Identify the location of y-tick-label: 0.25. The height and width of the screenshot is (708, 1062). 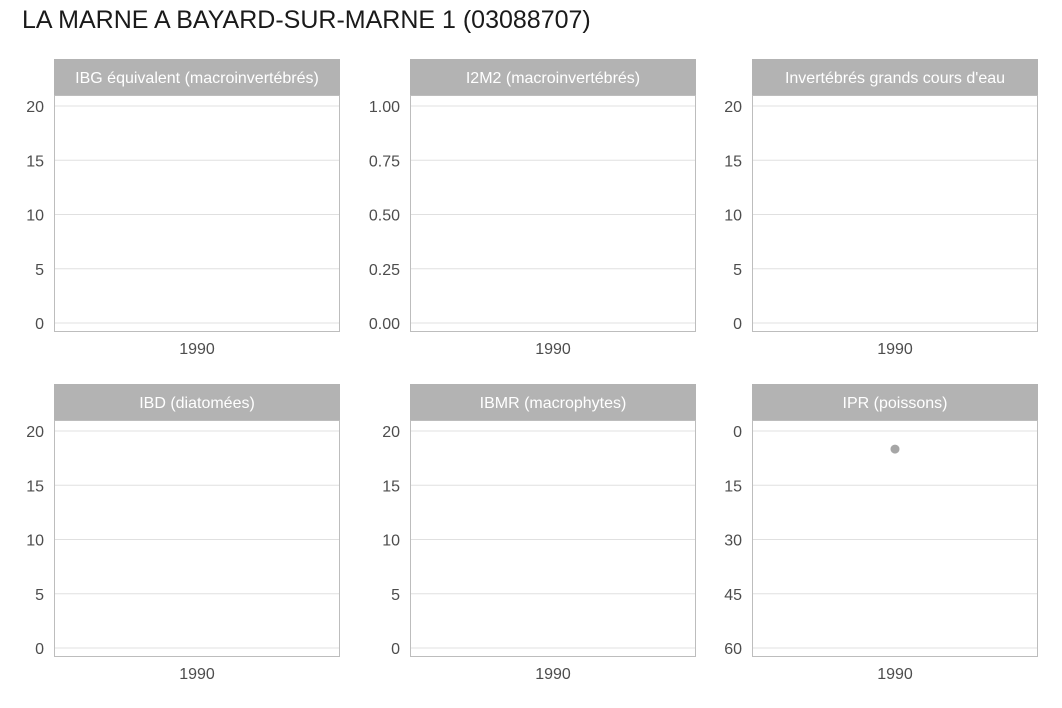
(384, 270).